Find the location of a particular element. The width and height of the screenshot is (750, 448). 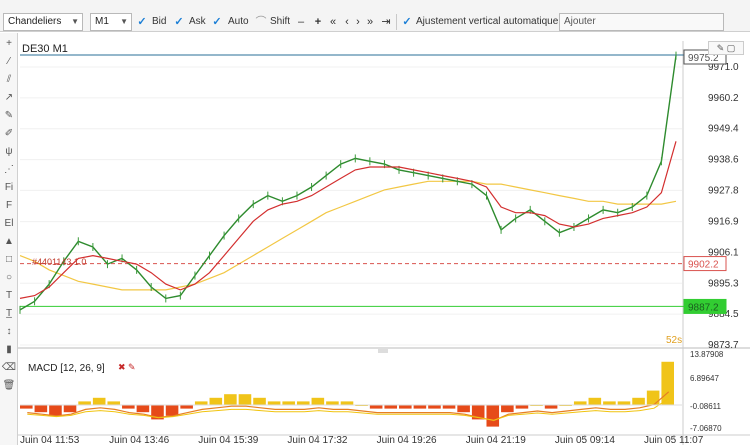

macd-axis-label: -7.06870 is located at coordinates (706, 428).